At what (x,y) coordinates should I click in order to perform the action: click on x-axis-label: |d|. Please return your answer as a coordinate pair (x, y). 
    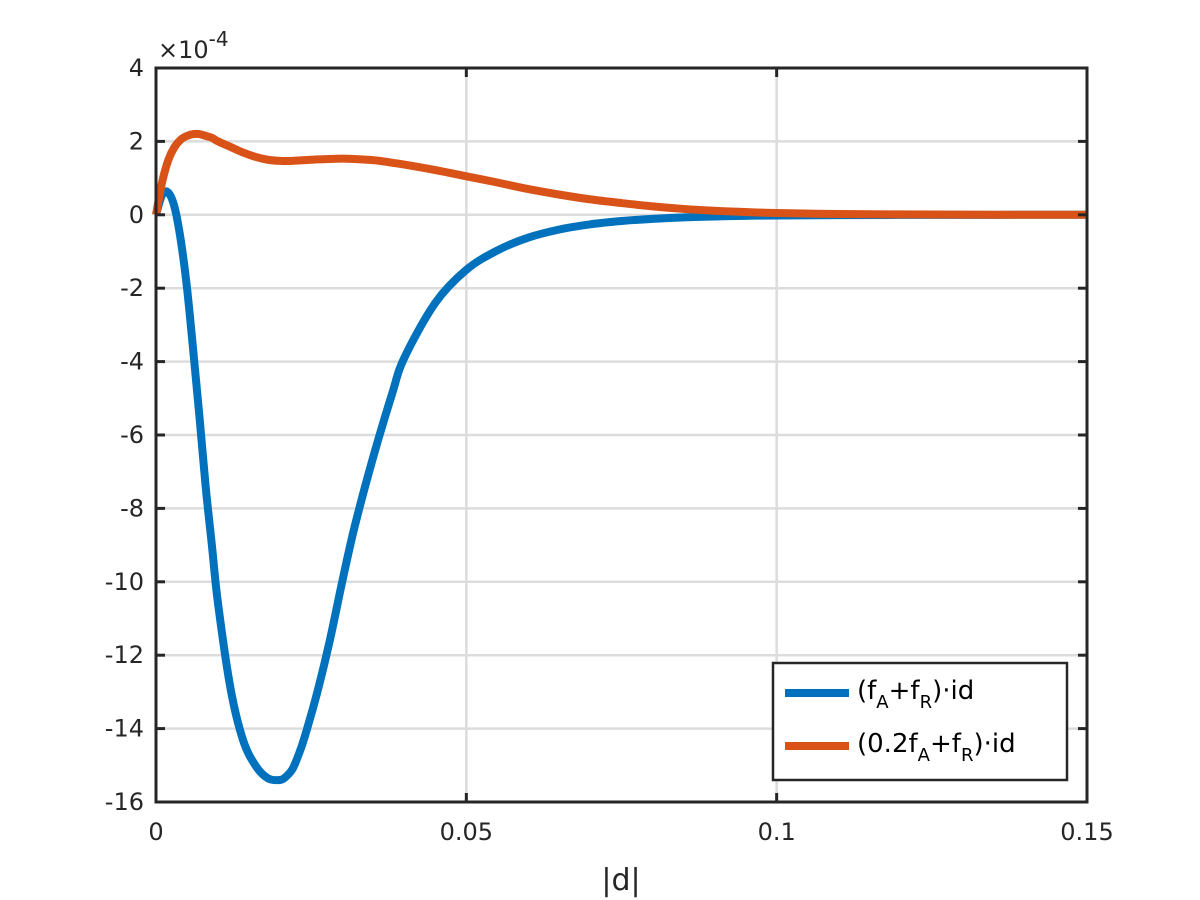
    Looking at the image, I should click on (620, 880).